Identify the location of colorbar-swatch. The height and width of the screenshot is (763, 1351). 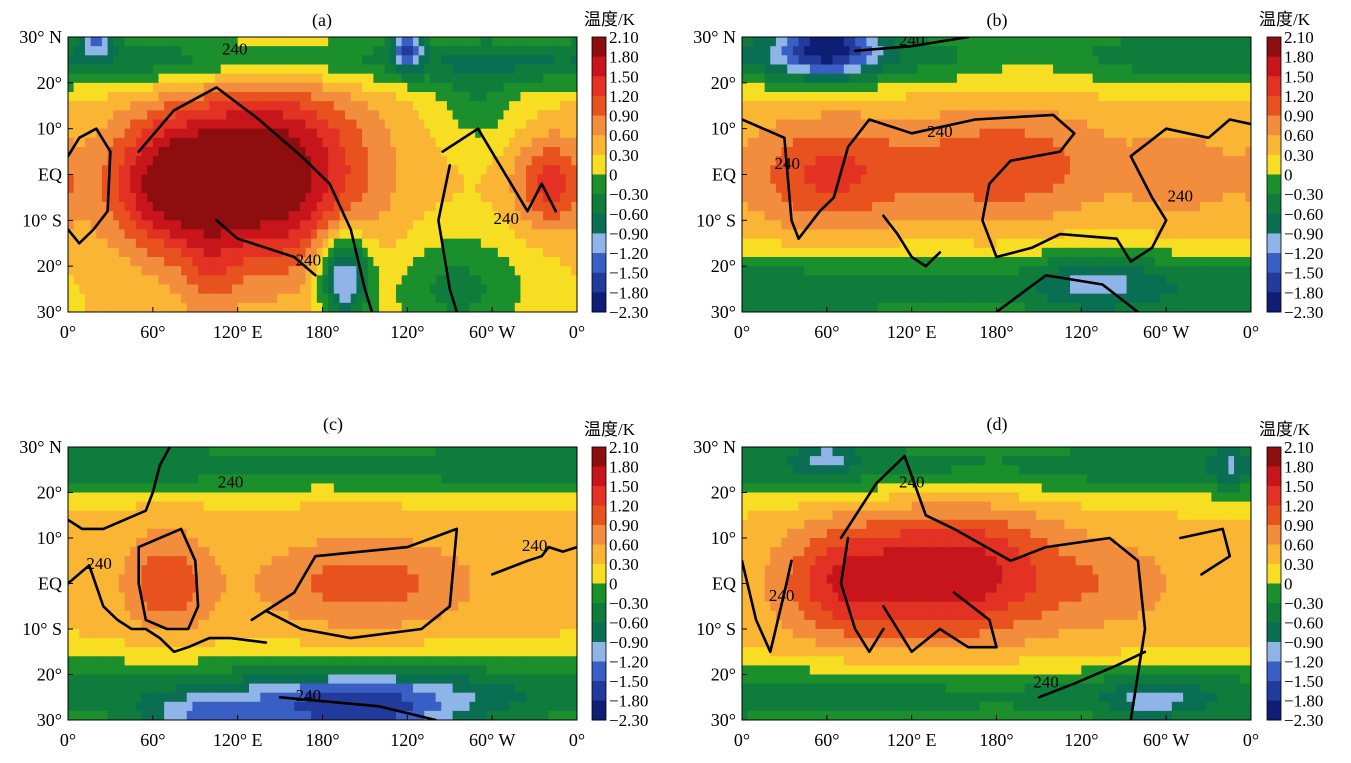
(599, 125).